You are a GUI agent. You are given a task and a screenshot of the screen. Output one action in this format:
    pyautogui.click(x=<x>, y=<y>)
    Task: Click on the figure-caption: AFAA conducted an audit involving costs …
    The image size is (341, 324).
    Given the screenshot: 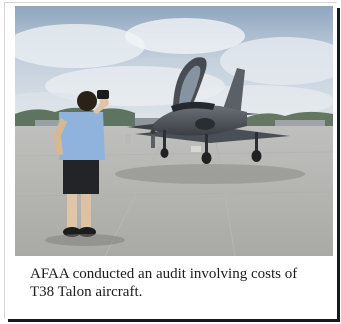 What is the action you would take?
    pyautogui.click(x=164, y=283)
    